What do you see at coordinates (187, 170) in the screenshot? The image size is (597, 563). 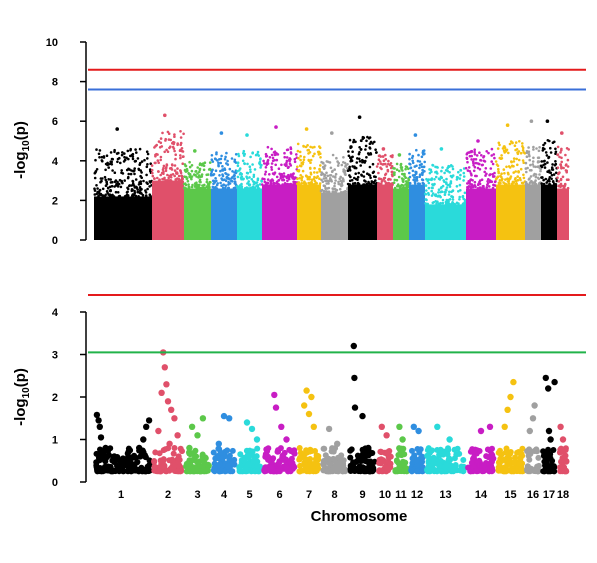 I see `chrom-3-top-point` at bounding box center [187, 170].